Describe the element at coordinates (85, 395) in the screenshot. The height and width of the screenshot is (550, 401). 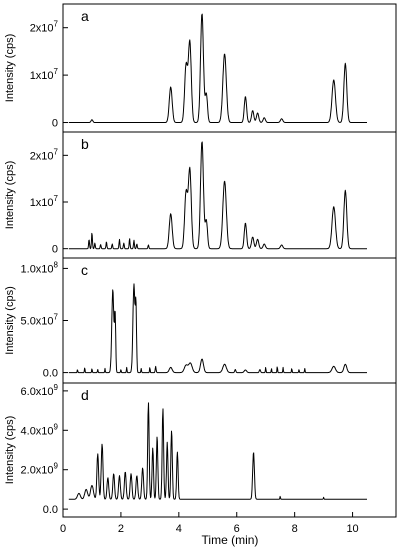
I see `panel-letter: d` at that location.